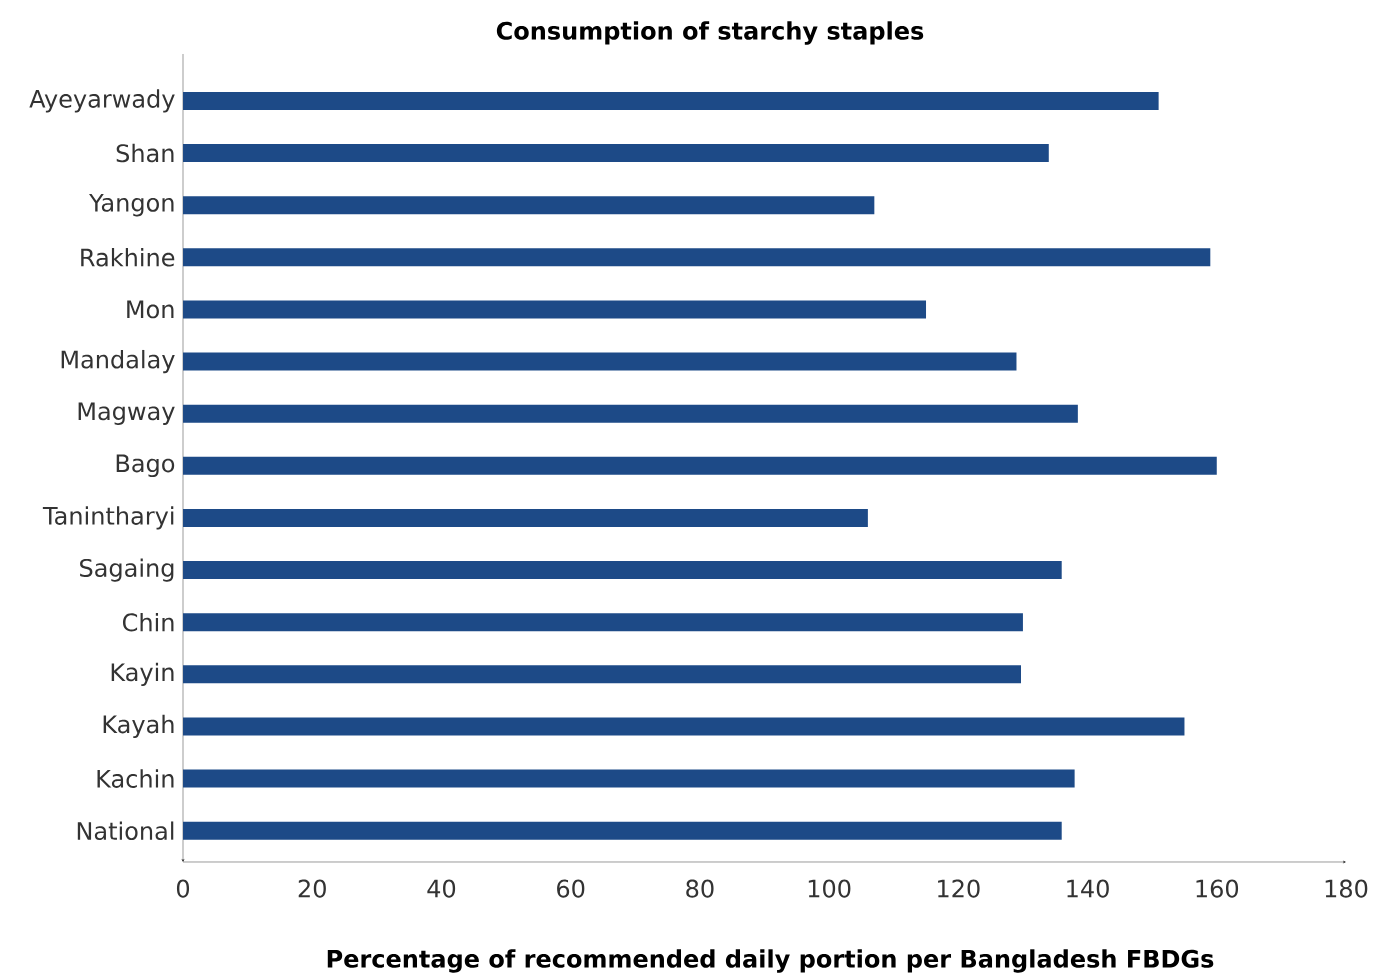  What do you see at coordinates (128, 257) in the screenshot?
I see `y-tick-label: Rakhine` at bounding box center [128, 257].